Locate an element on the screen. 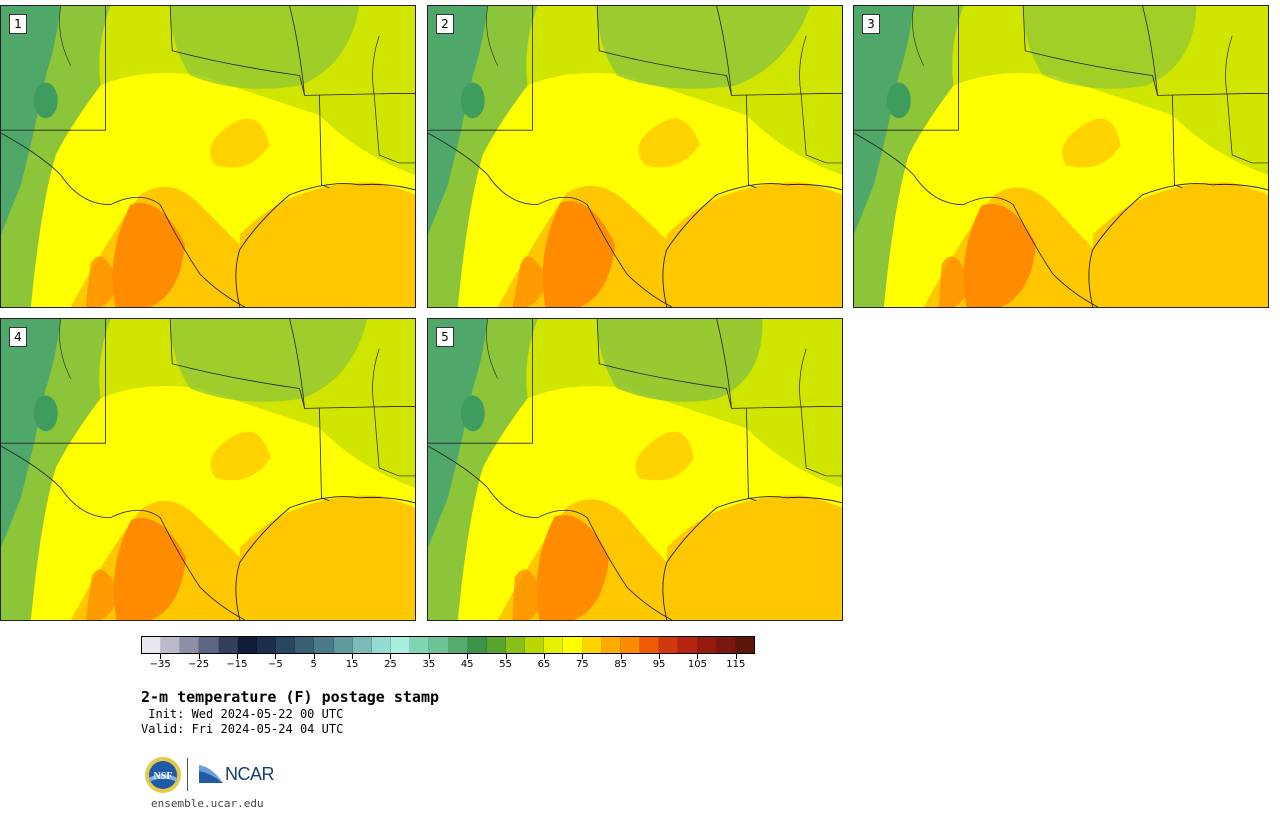 Image resolution: width=1280 pixels, height=815 pixels. colorbar-tick-label: 15 is located at coordinates (352, 664).